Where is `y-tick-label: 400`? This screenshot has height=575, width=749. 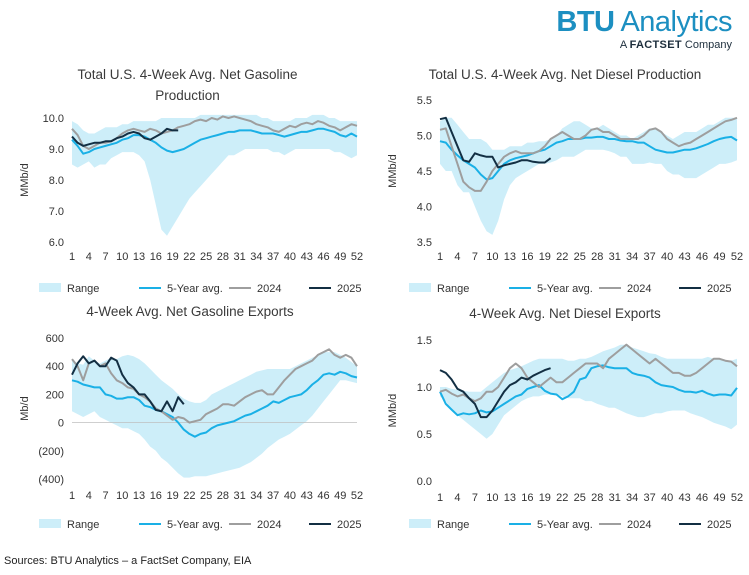 y-tick-label: 400 is located at coordinates (55, 367).